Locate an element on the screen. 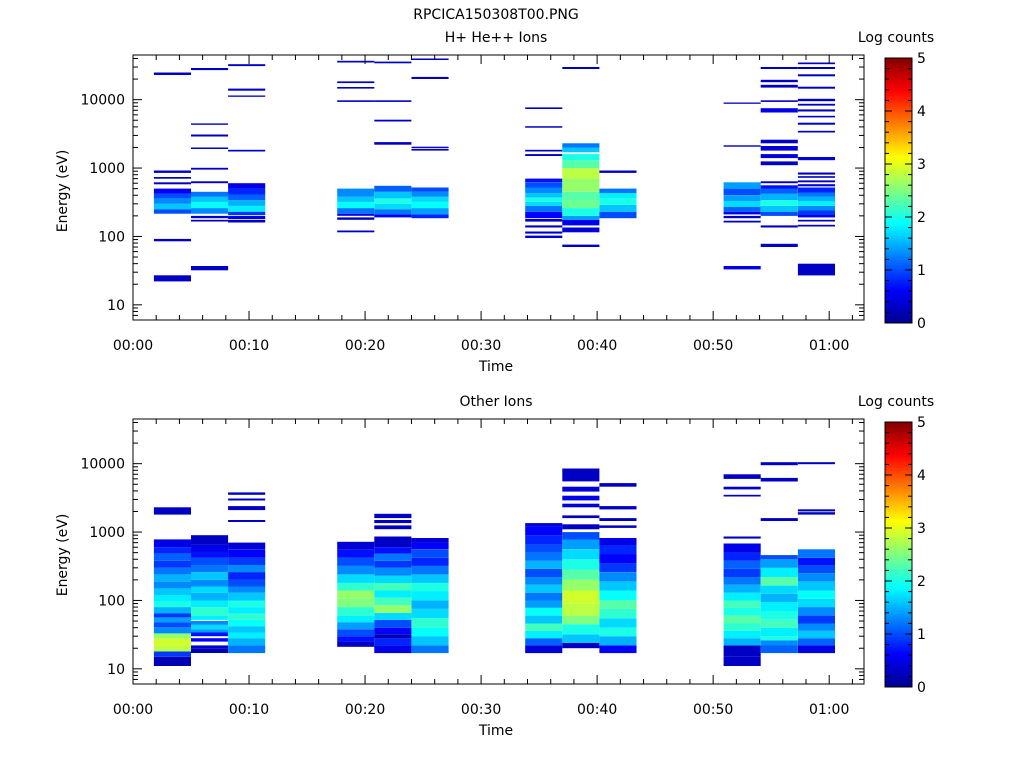 This screenshot has width=1024, height=768. x-tick-label: 00:20 is located at coordinates (365, 346).